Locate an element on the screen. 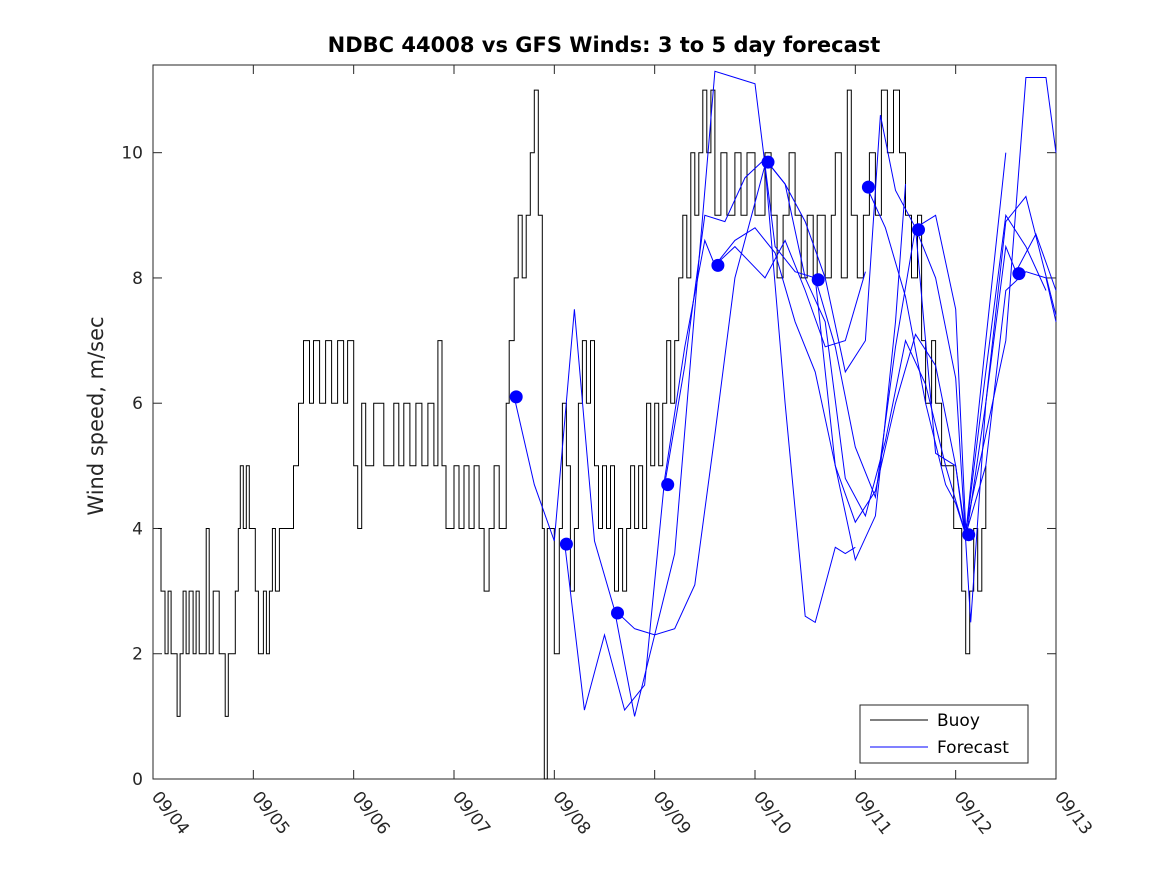 This screenshot has height=875, width=1167. y-tick-label: 10 is located at coordinates (132, 154).